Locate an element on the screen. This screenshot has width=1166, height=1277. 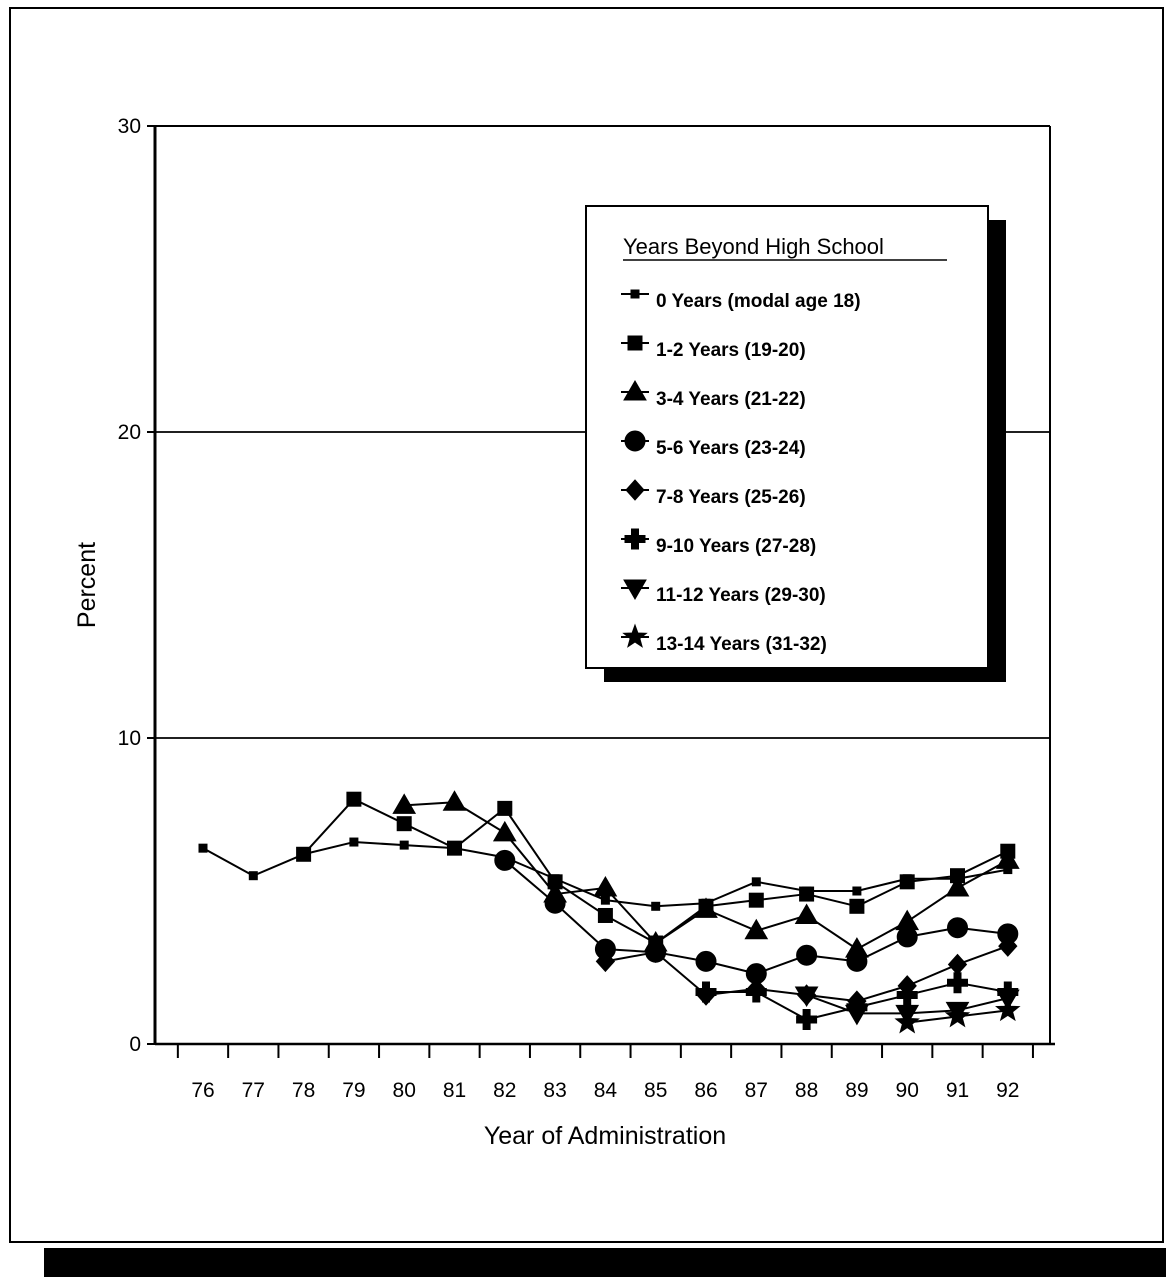
legend-item-7: 11-12 Years (29-30) is located at coordinates (723, 592).